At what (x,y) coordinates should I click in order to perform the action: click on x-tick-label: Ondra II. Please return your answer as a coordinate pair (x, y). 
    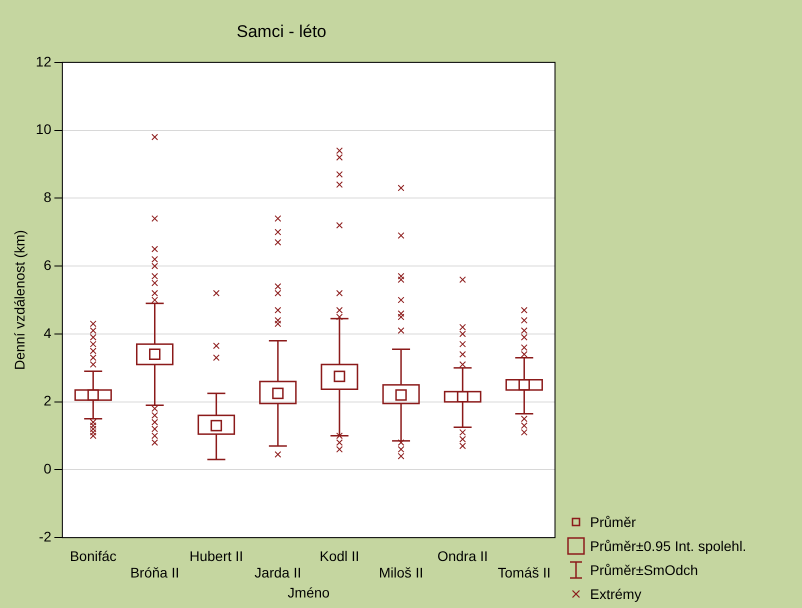
    Looking at the image, I should click on (462, 556).